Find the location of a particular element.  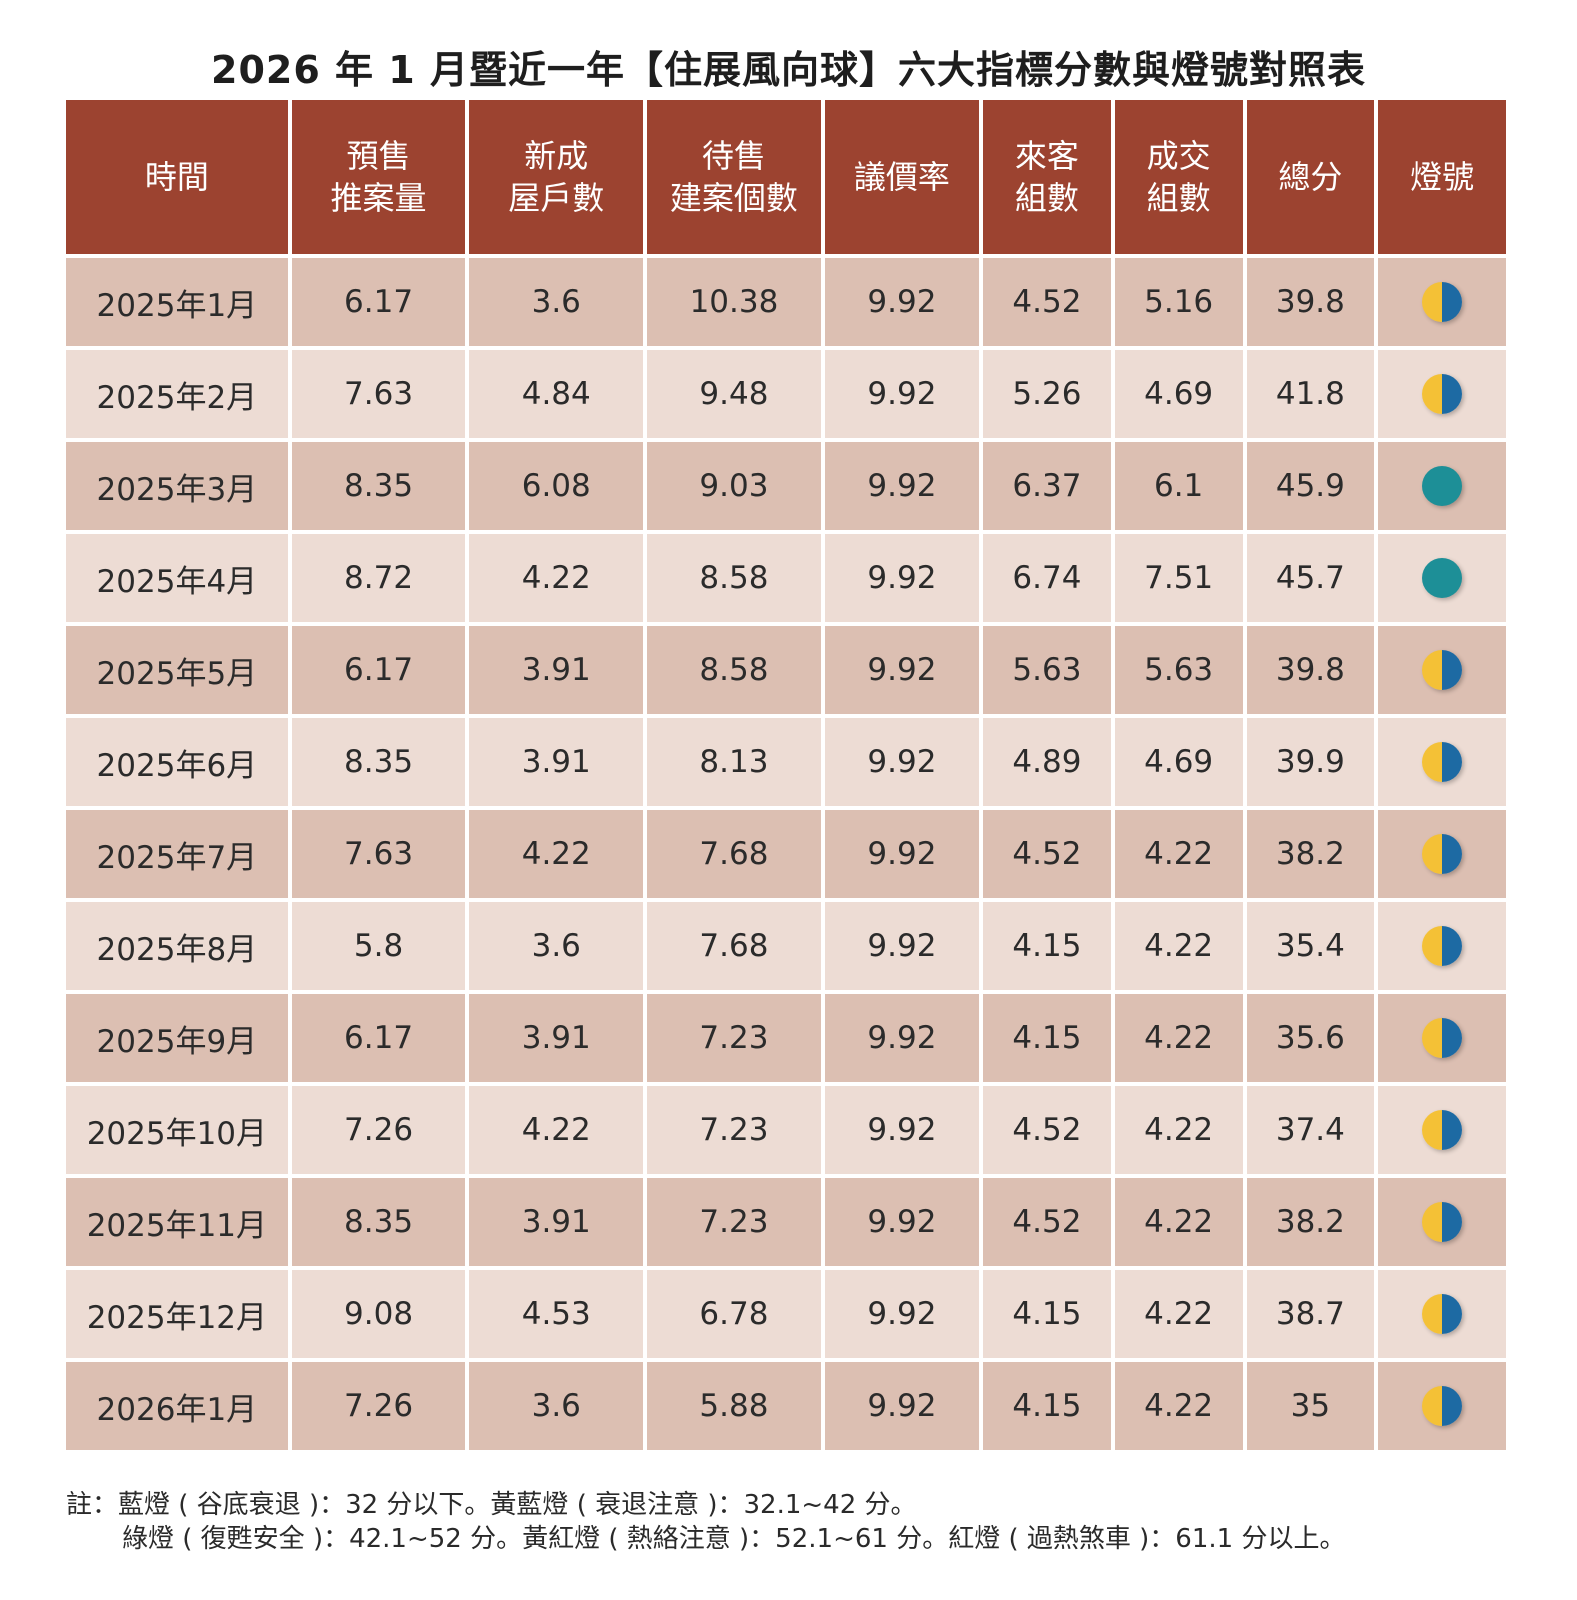

table-row: 2025年7月 7.63 4.22 7.68 9.92 4.52 4.22 38.2 is located at coordinates (786, 854).